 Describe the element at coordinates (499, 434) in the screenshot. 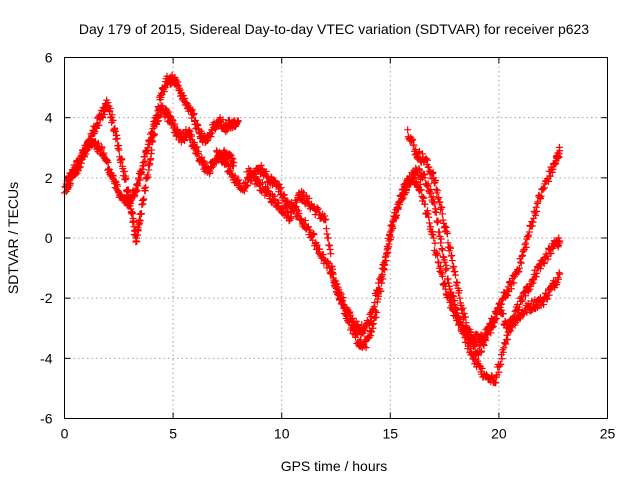

I see `x-tick-label: 20` at that location.